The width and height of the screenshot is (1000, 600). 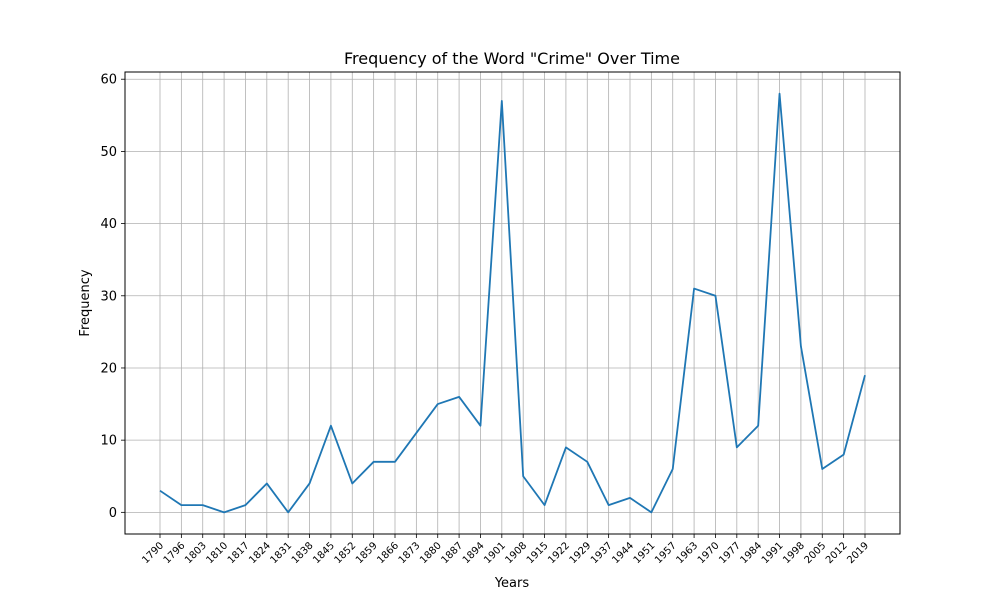 What do you see at coordinates (346, 553) in the screenshot?
I see `x-tick-label: 1852` at bounding box center [346, 553].